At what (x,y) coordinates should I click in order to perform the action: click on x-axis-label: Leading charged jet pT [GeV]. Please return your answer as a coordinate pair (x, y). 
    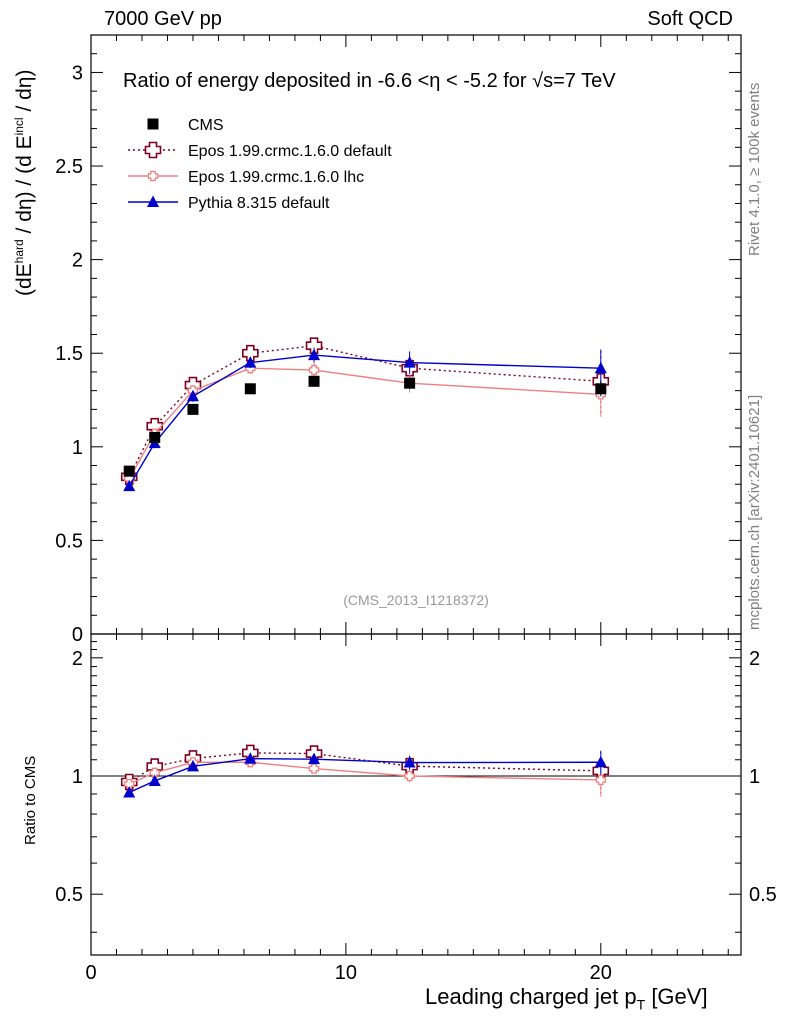
    Looking at the image, I should click on (566, 998).